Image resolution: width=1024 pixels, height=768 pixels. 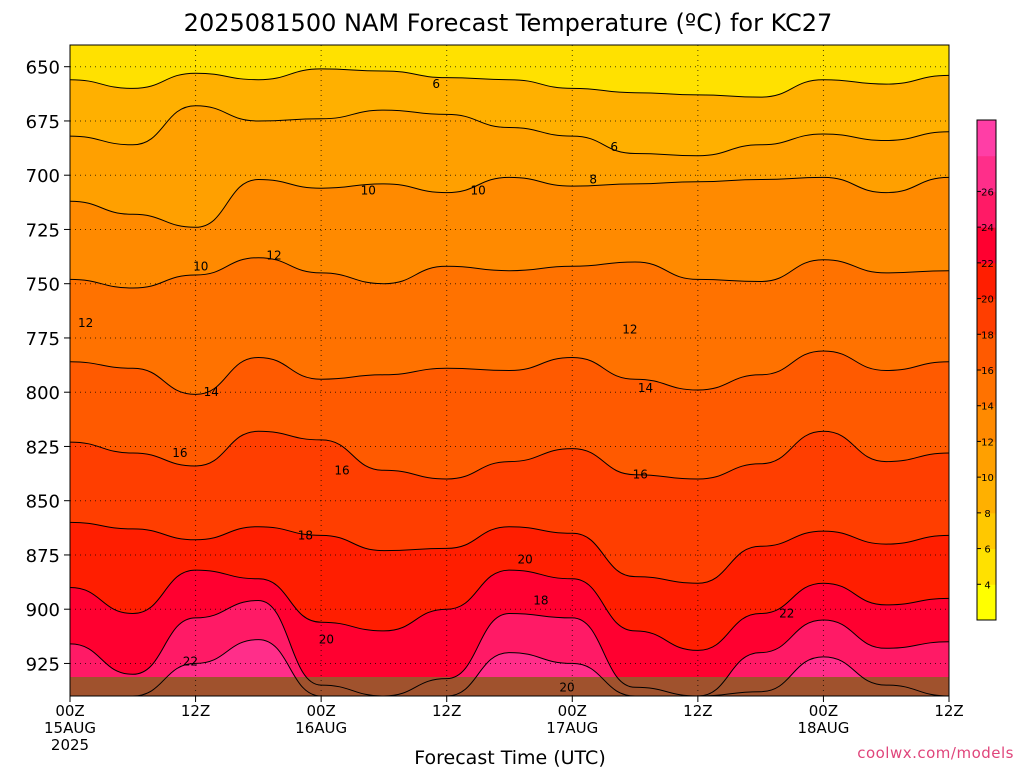 What do you see at coordinates (987, 264) in the screenshot?
I see `colorbar-label: 22` at bounding box center [987, 264].